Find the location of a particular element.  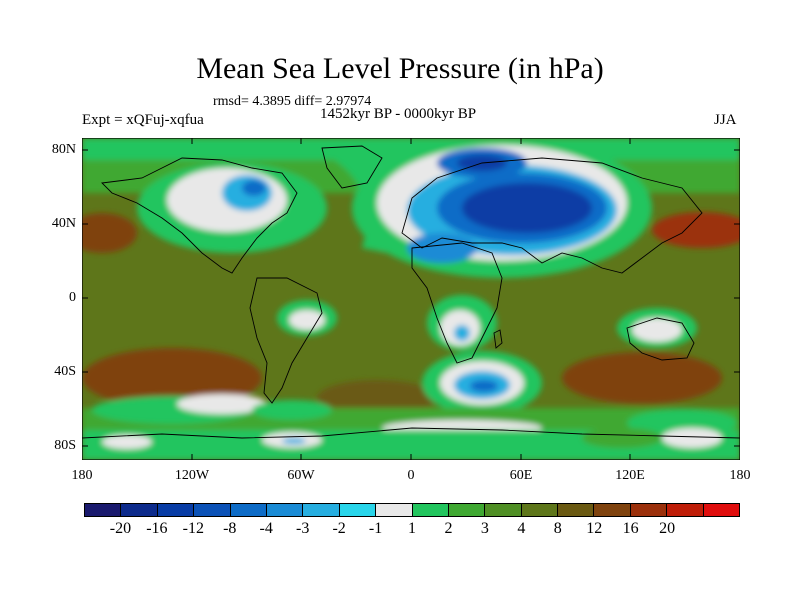

x-tick-label: 120E is located at coordinates (630, 475).